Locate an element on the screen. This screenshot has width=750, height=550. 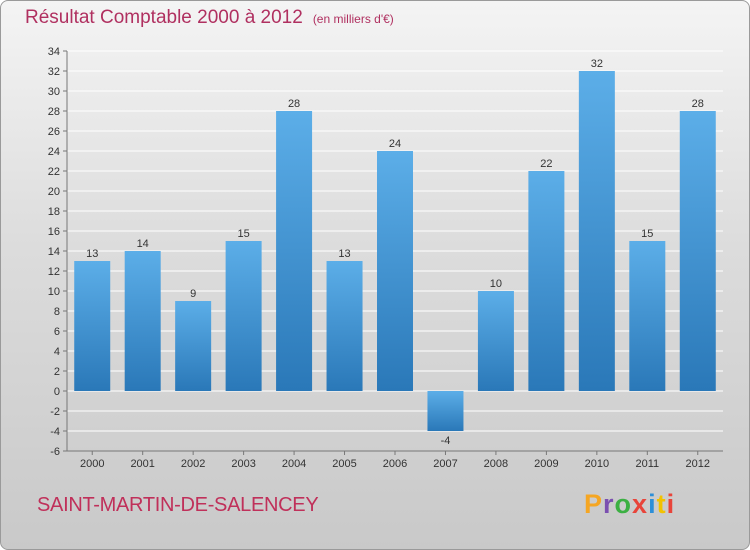
x-tick-label: 2001 is located at coordinates (142, 464).